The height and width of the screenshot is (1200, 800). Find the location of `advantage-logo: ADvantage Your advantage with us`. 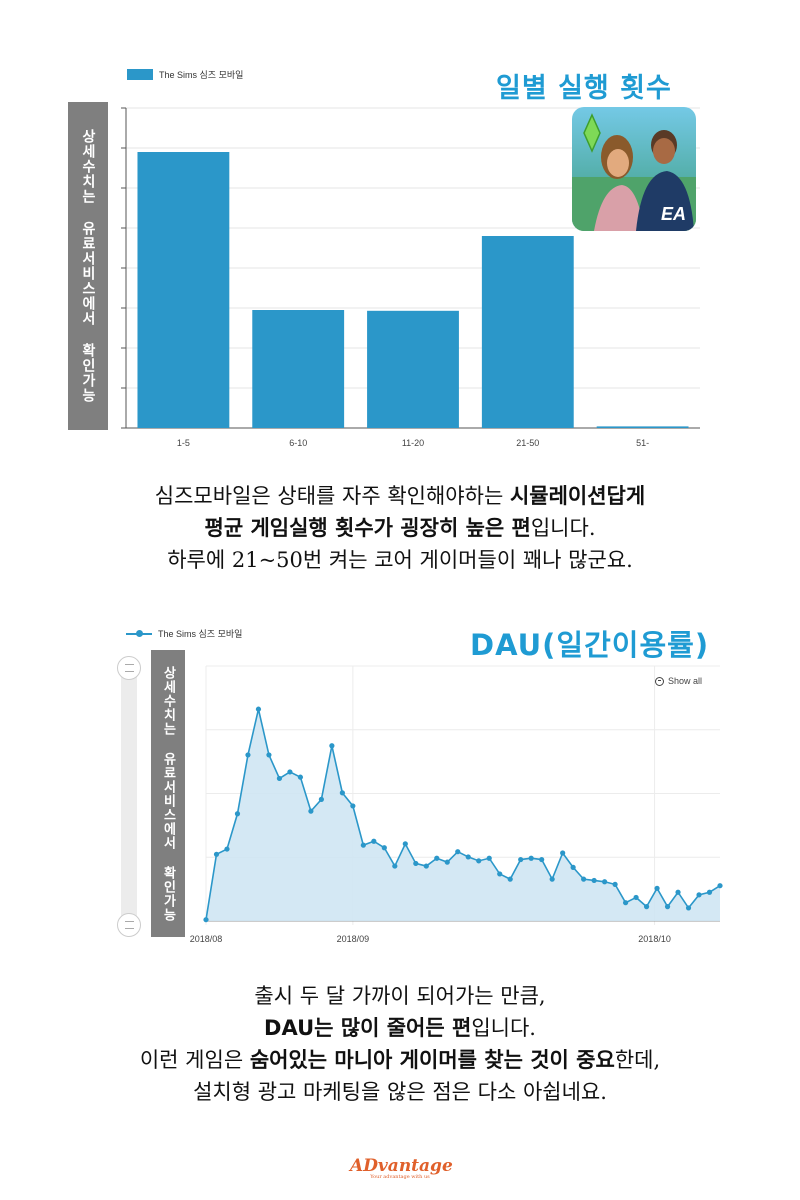

advantage-logo: ADvantage Your advantage with us is located at coordinates (401, 1168).